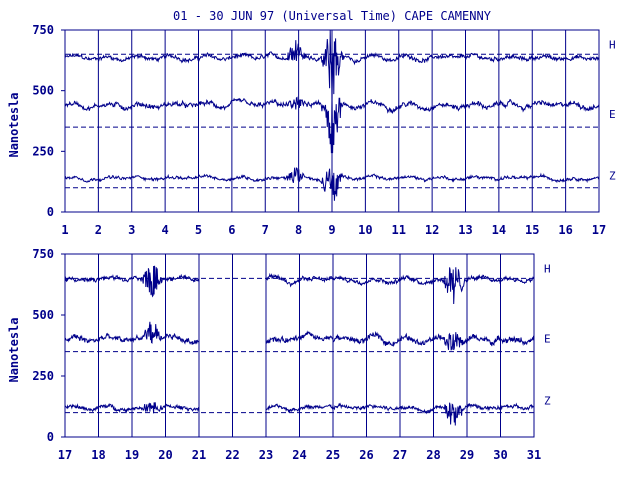 The image size is (640, 480). Describe the element at coordinates (132, 455) in the screenshot. I see `x-tick-label: 19` at that location.